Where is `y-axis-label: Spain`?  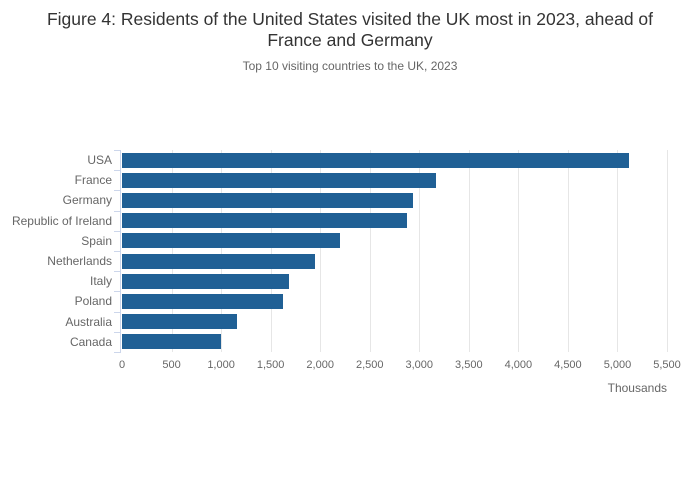
y-axis-label: Spain is located at coordinates (96, 240).